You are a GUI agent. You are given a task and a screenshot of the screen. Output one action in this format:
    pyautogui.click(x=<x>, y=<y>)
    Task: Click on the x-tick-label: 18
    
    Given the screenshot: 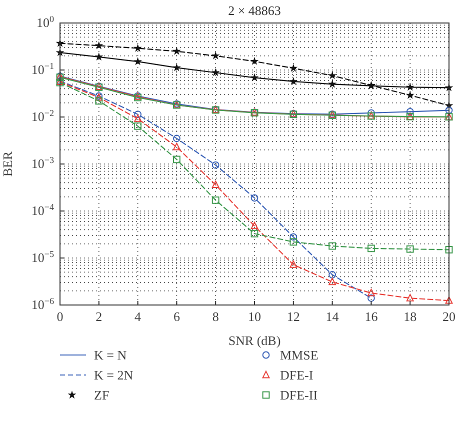 What is the action you would take?
    pyautogui.click(x=410, y=316)
    